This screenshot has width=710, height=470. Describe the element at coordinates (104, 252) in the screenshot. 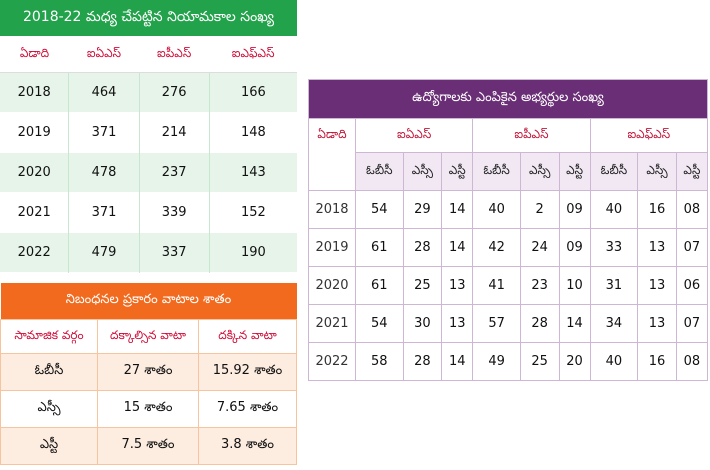

I see `cell-ias: 479` at that location.